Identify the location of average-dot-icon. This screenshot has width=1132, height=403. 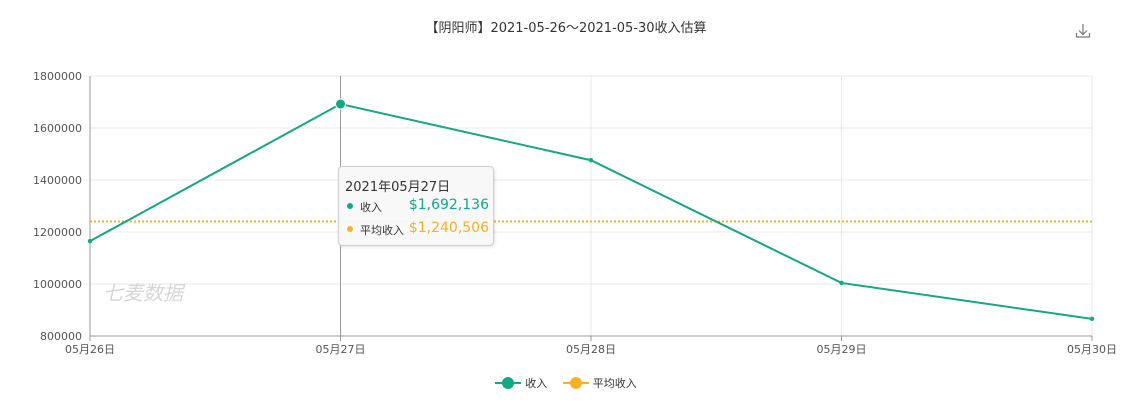
(350, 229).